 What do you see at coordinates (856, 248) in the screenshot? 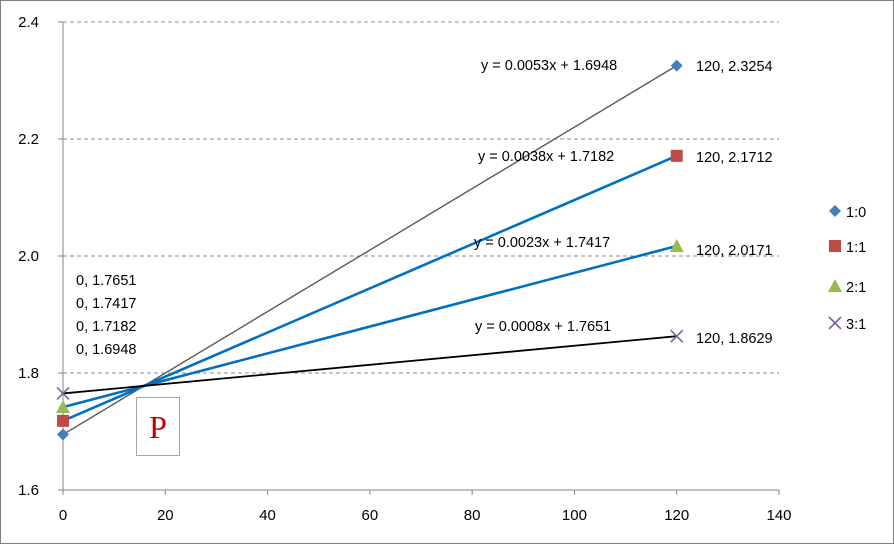
I see `legend-label: 1:1` at bounding box center [856, 248].